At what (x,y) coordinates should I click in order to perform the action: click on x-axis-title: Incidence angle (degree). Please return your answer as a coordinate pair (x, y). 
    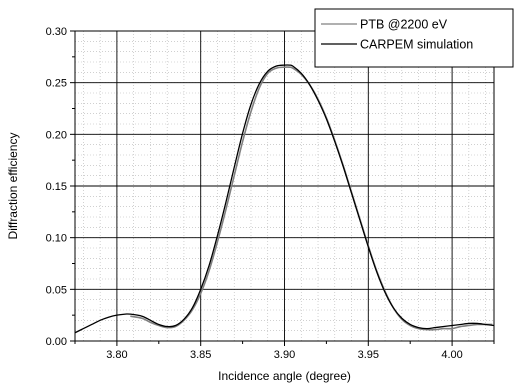
    Looking at the image, I should click on (284, 376).